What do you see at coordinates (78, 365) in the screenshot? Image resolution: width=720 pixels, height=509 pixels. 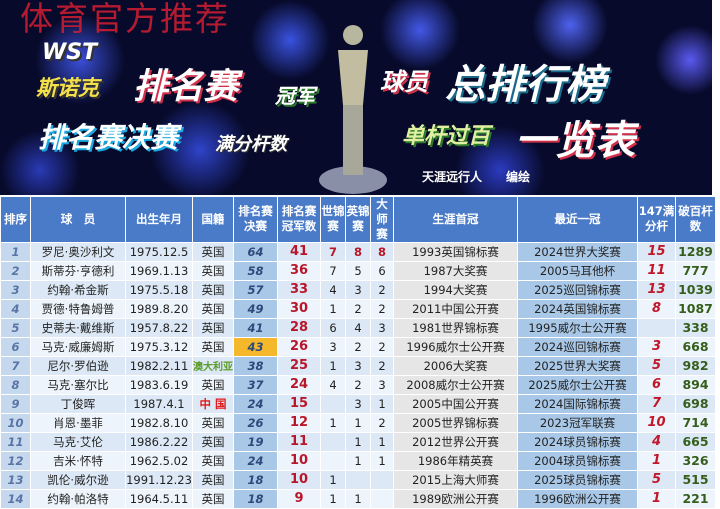 I see `cell-name: 尼尔·罗伯逊` at bounding box center [78, 365].